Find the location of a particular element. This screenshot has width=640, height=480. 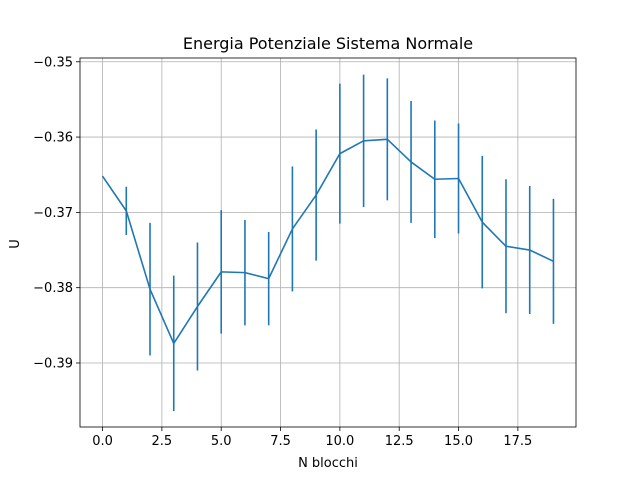

y-axis-label: U is located at coordinates (15, 244).